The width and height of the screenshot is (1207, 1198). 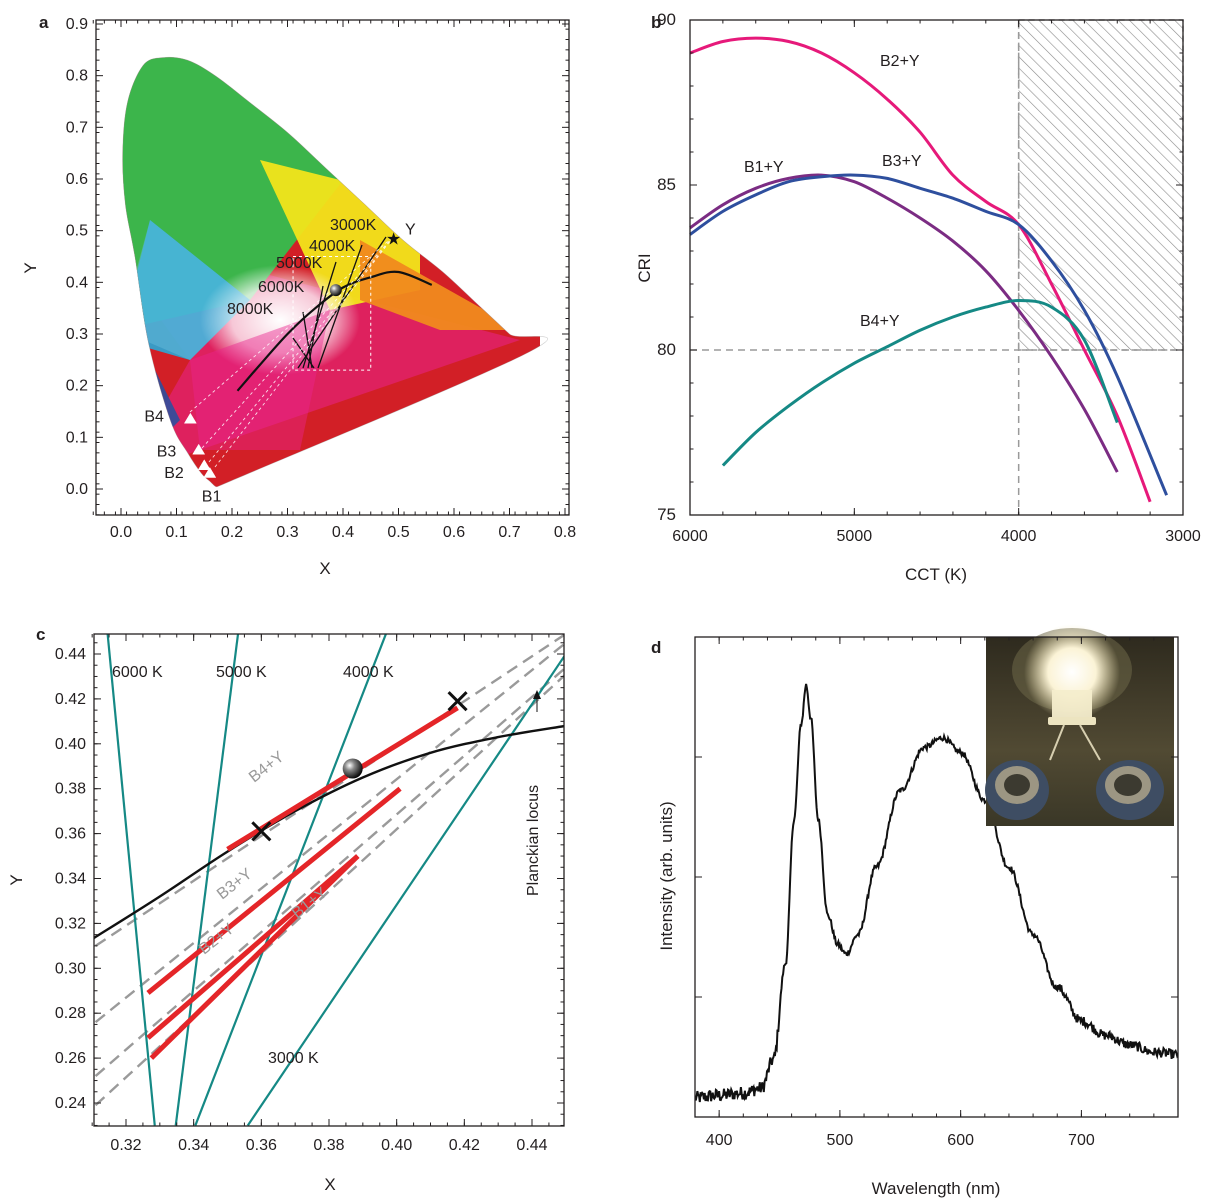 What do you see at coordinates (176, 532) in the screenshot?
I see `x-tick-label: 0.1` at bounding box center [176, 532].